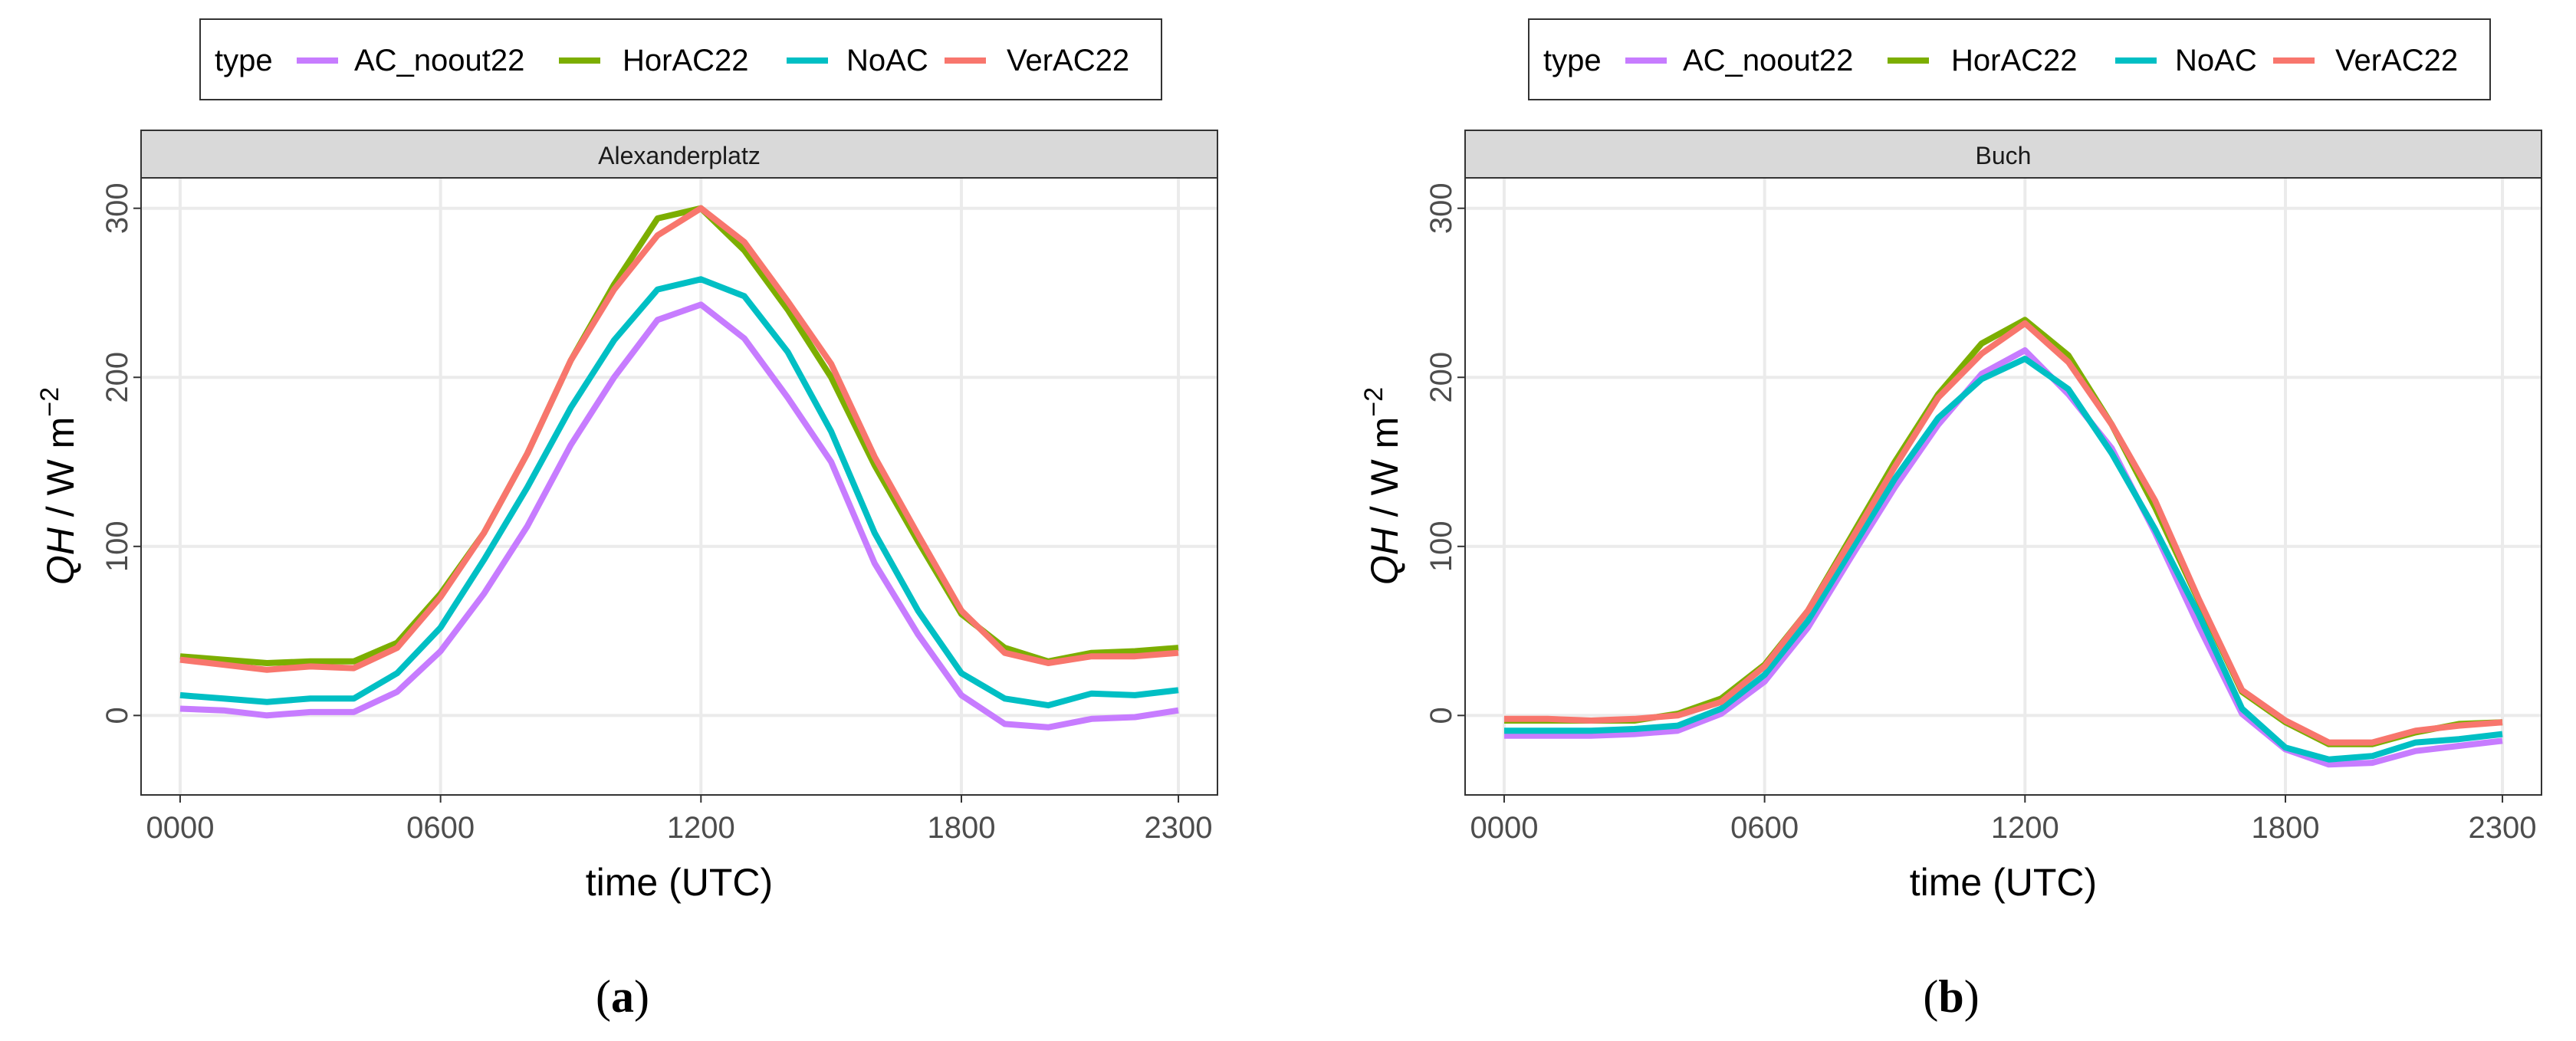 The height and width of the screenshot is (1041, 2576). What do you see at coordinates (680, 156) in the screenshot?
I see `facet-strip-label: Alexanderplatz` at bounding box center [680, 156].